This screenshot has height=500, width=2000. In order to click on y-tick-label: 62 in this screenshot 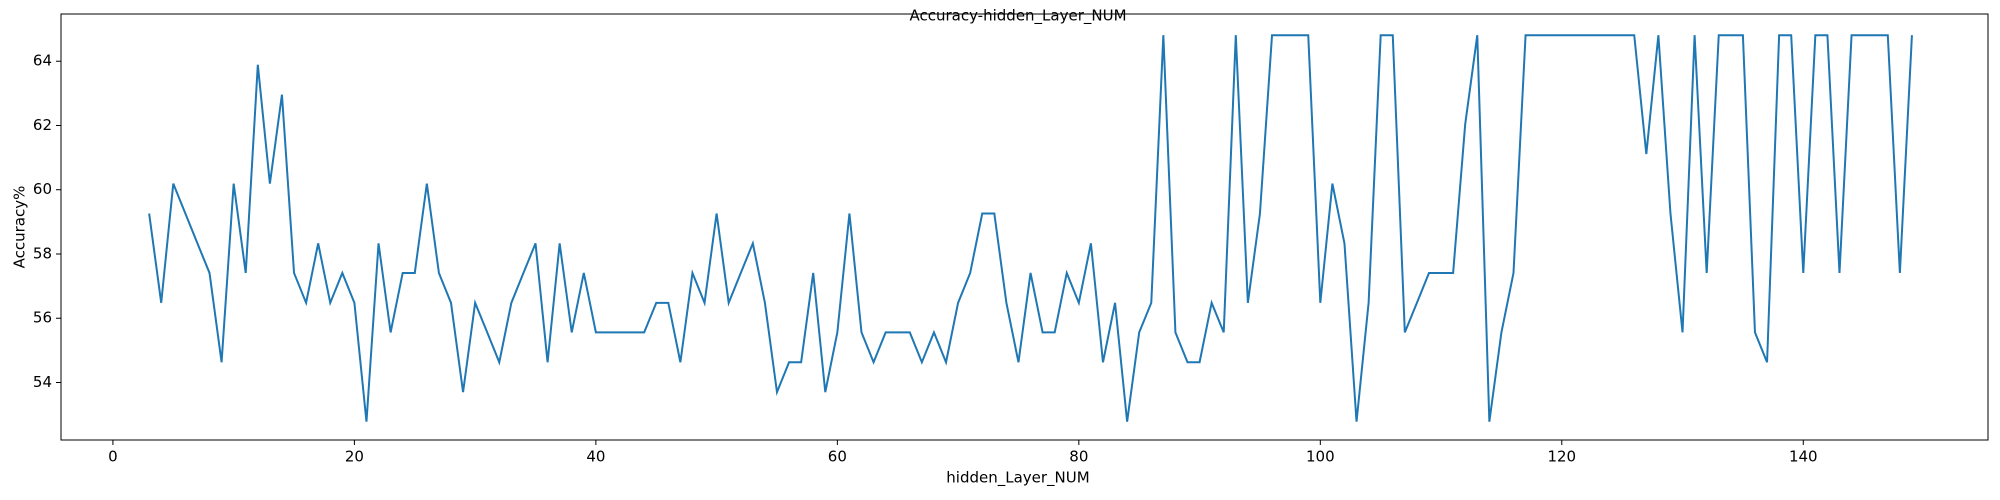, I will do `click(42, 125)`.